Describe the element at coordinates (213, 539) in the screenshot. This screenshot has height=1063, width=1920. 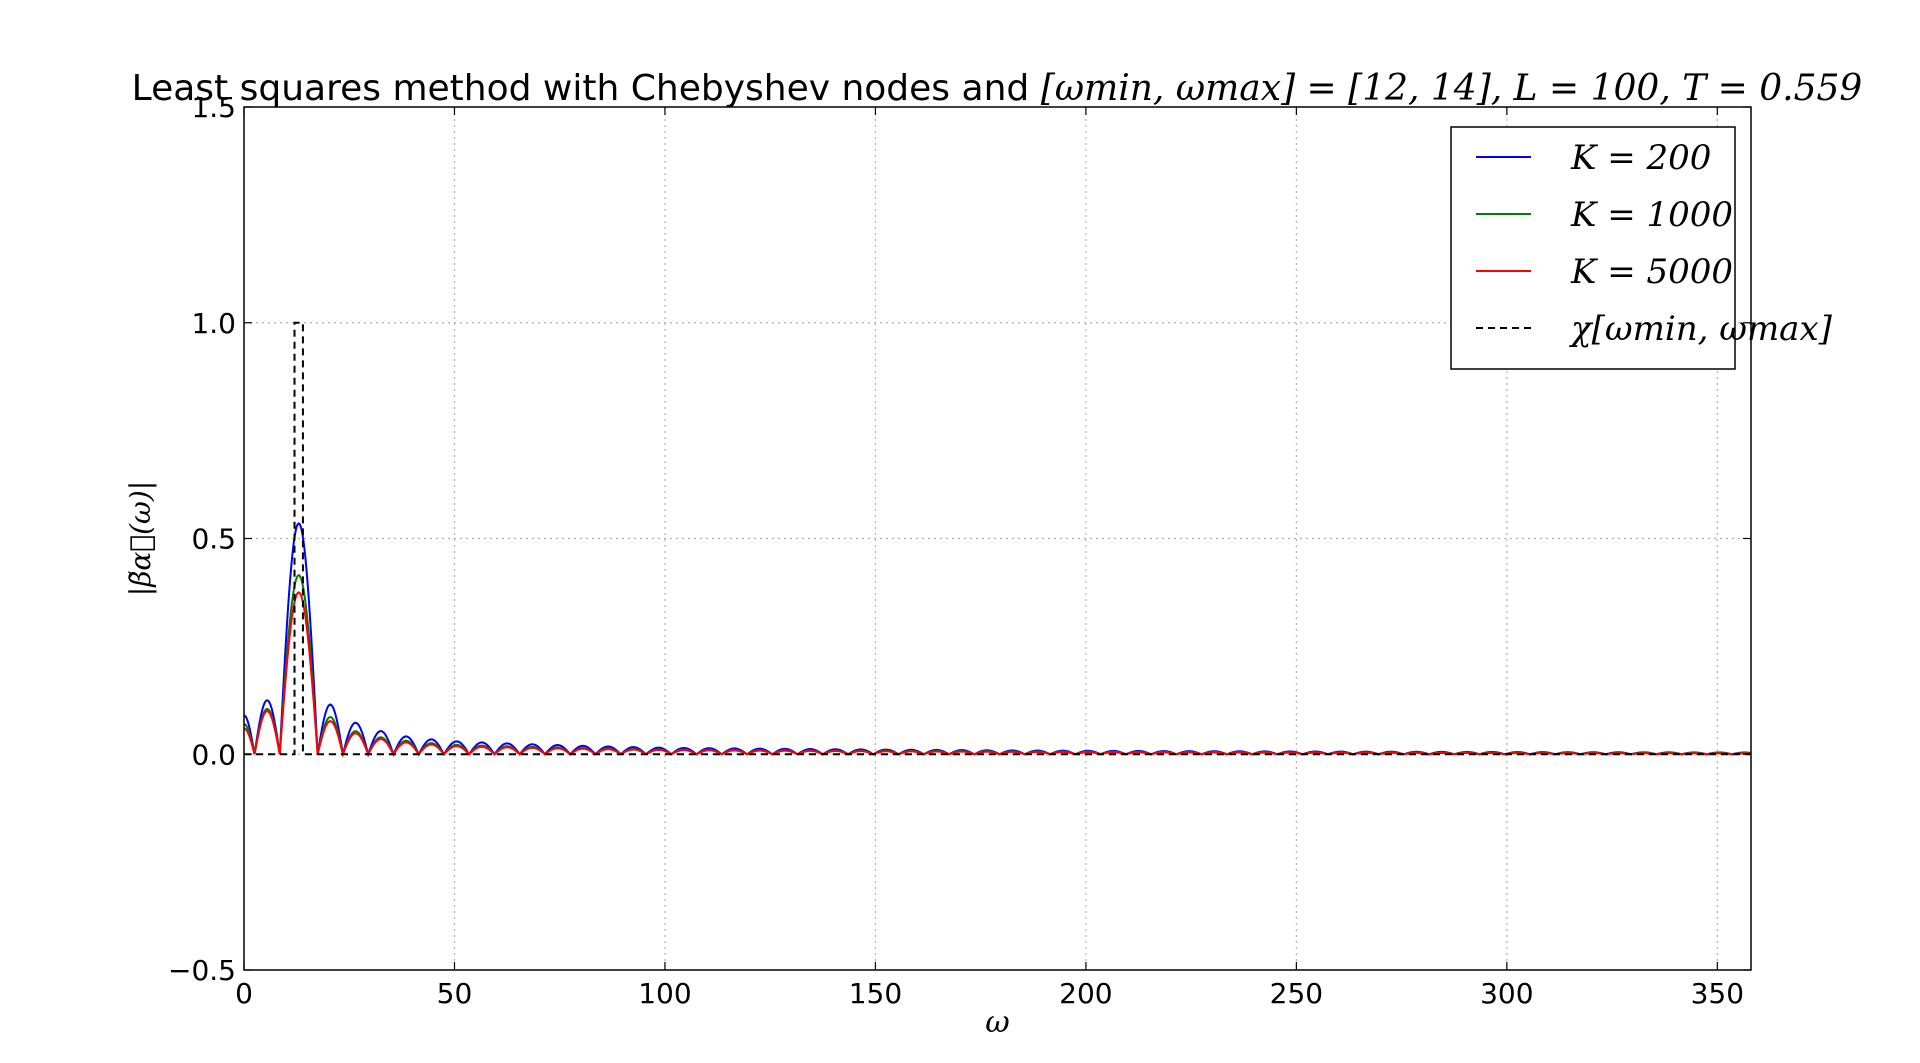
I see `y-tick-label: 0.5` at that location.